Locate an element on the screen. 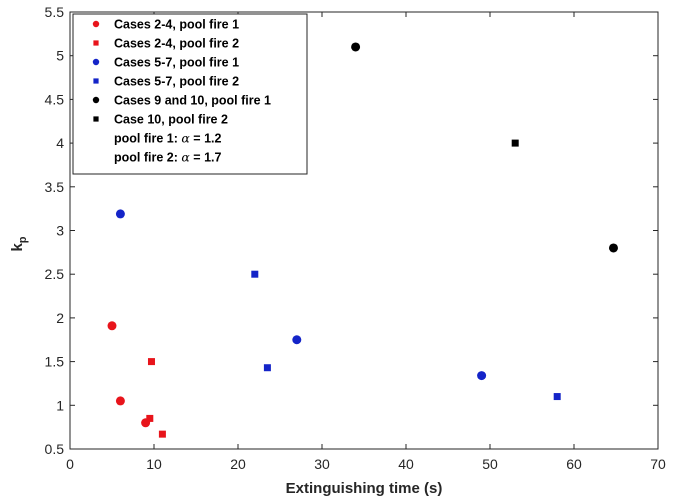  y-tick-label: 5 is located at coordinates (60, 56).